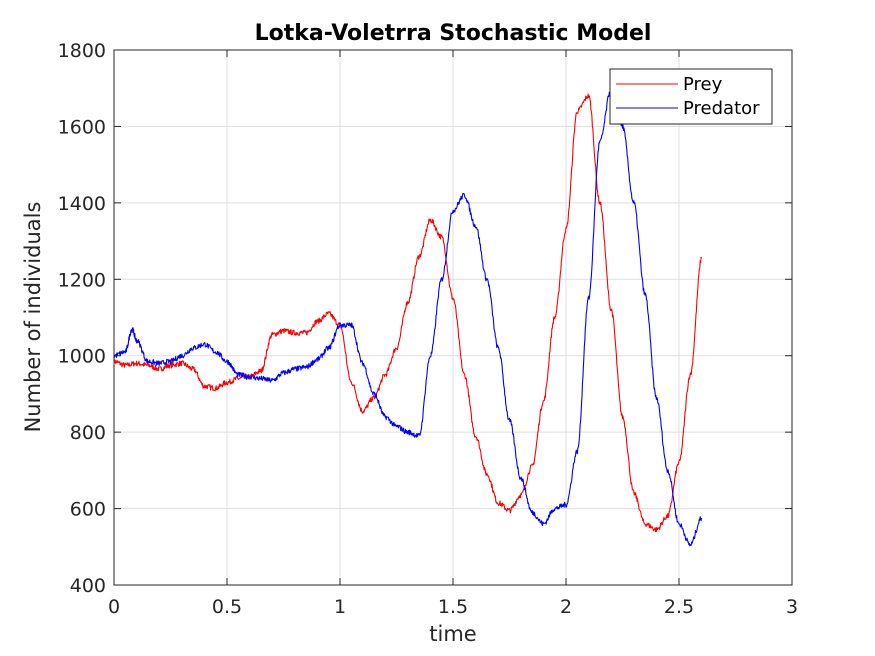 Image resolution: width=875 pixels, height=656 pixels. What do you see at coordinates (82, 51) in the screenshot?
I see `y-tick-label: 1800` at bounding box center [82, 51].